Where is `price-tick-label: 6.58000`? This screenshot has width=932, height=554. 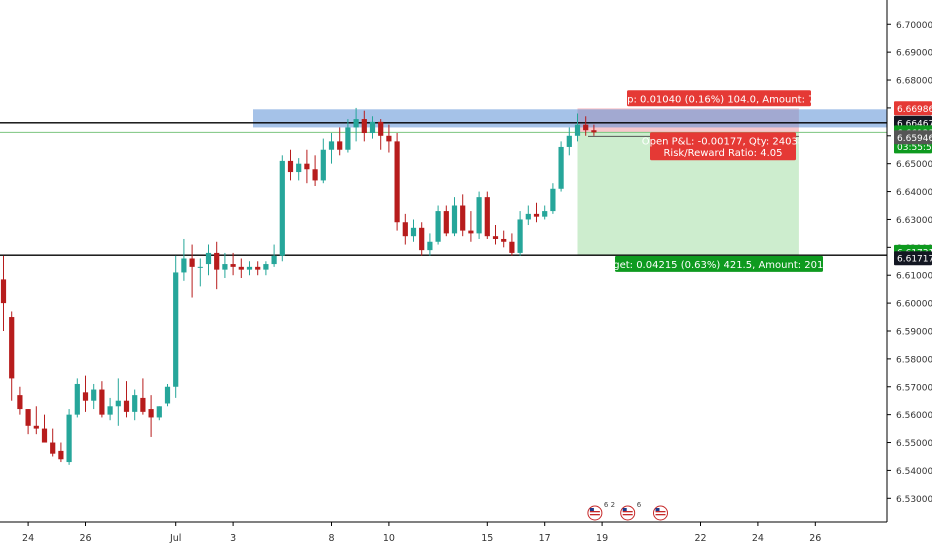 price-tick-label: 6.58000 is located at coordinates (914, 360).